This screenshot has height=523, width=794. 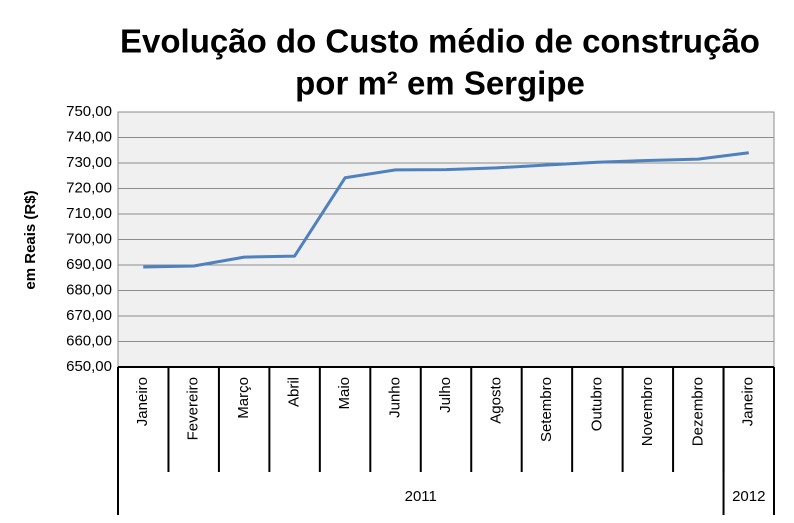 I want to click on x-tick-label: Maio, so click(x=344, y=393).